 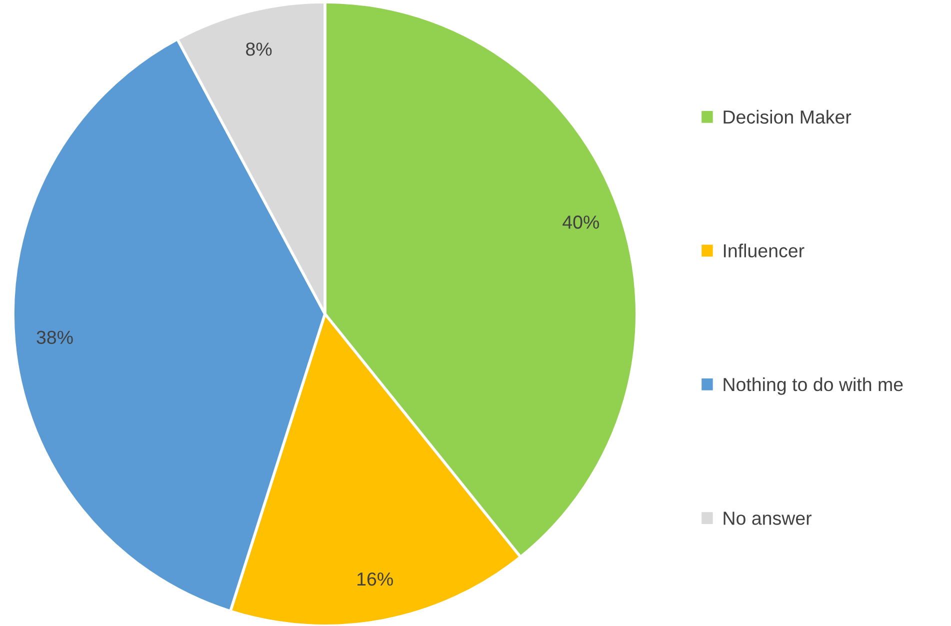 What do you see at coordinates (54, 337) in the screenshot?
I see `data-label: 38%` at bounding box center [54, 337].